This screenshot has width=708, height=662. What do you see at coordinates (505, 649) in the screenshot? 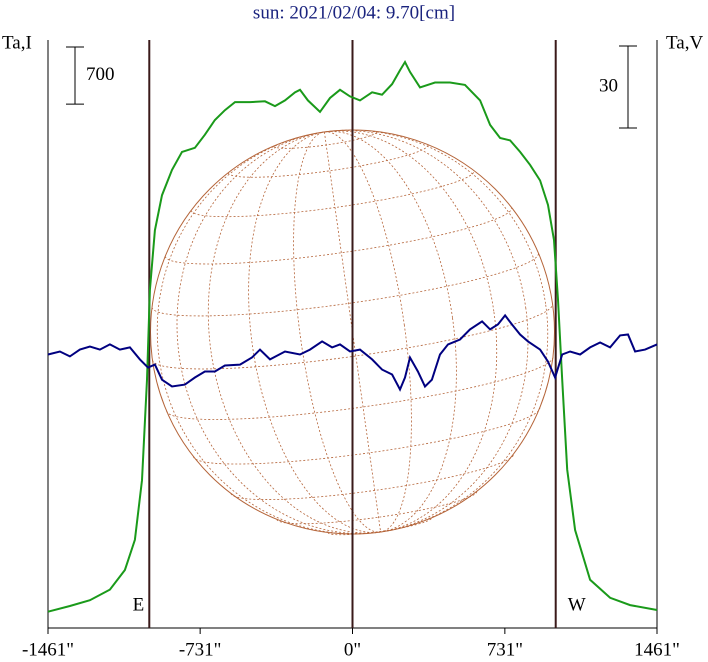
I see `x-tick-label: 731"` at bounding box center [505, 649].